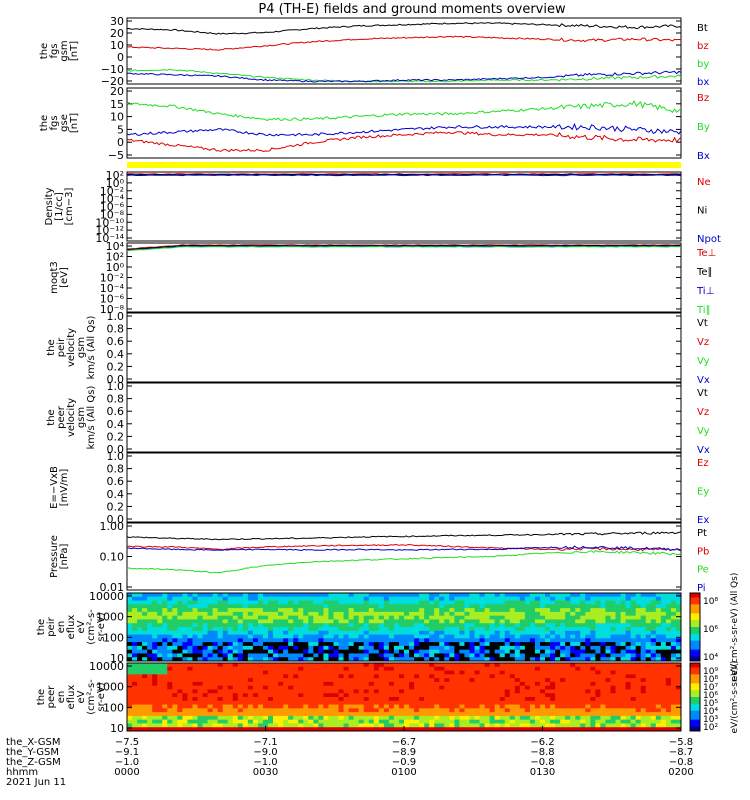  What do you see at coordinates (404, 43) in the screenshot?
I see `series-line-bz` at bounding box center [404, 43].